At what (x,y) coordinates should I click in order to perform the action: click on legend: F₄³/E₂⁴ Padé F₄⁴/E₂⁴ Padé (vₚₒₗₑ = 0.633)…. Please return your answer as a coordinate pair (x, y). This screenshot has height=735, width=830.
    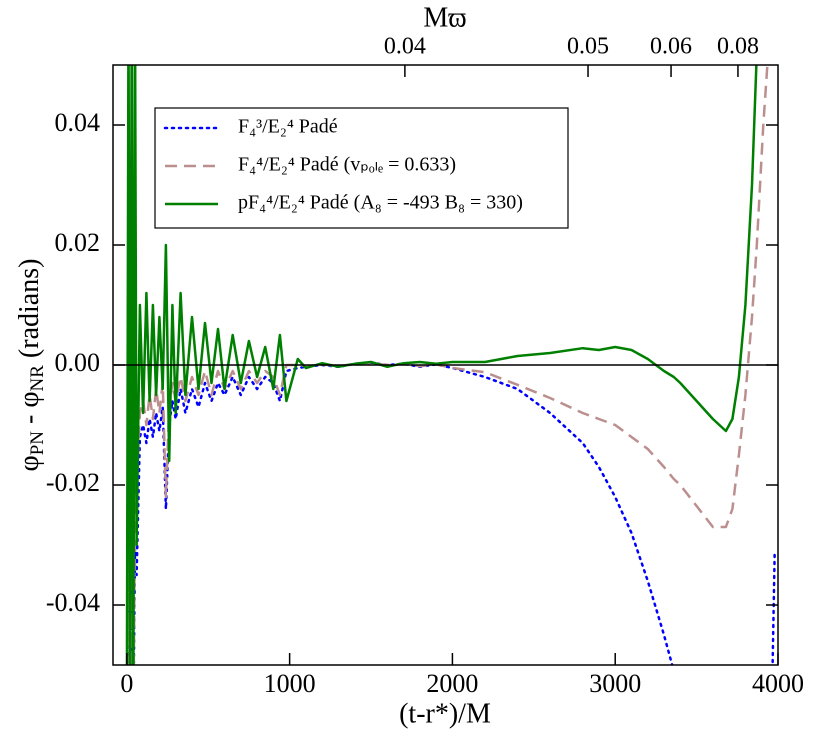
    Looking at the image, I should click on (361, 168).